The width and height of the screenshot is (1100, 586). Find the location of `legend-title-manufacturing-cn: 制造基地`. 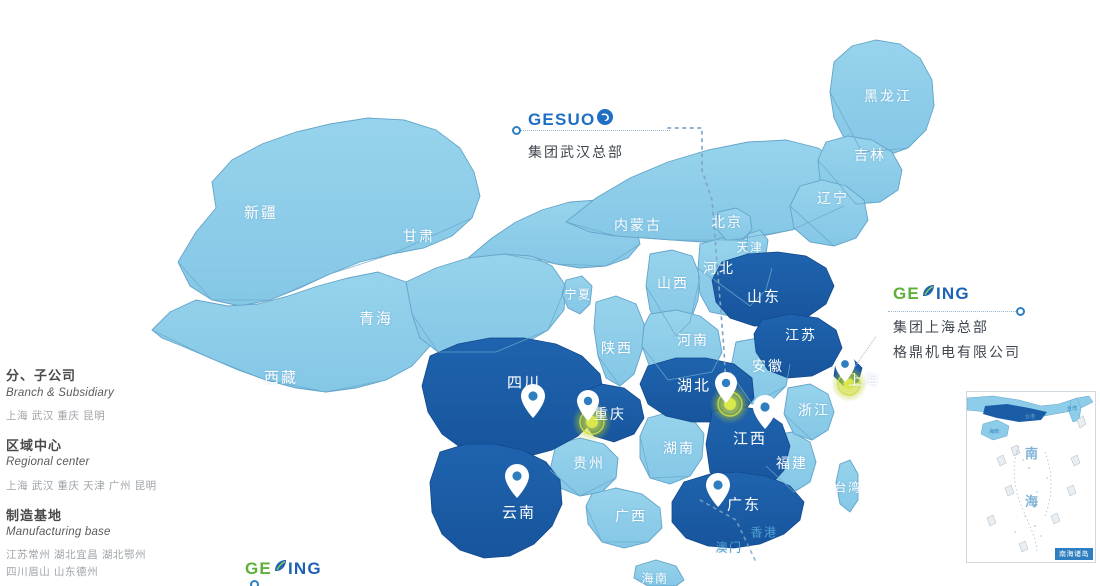

legend-title-manufacturing-cn: 制造基地 is located at coordinates (34, 515).